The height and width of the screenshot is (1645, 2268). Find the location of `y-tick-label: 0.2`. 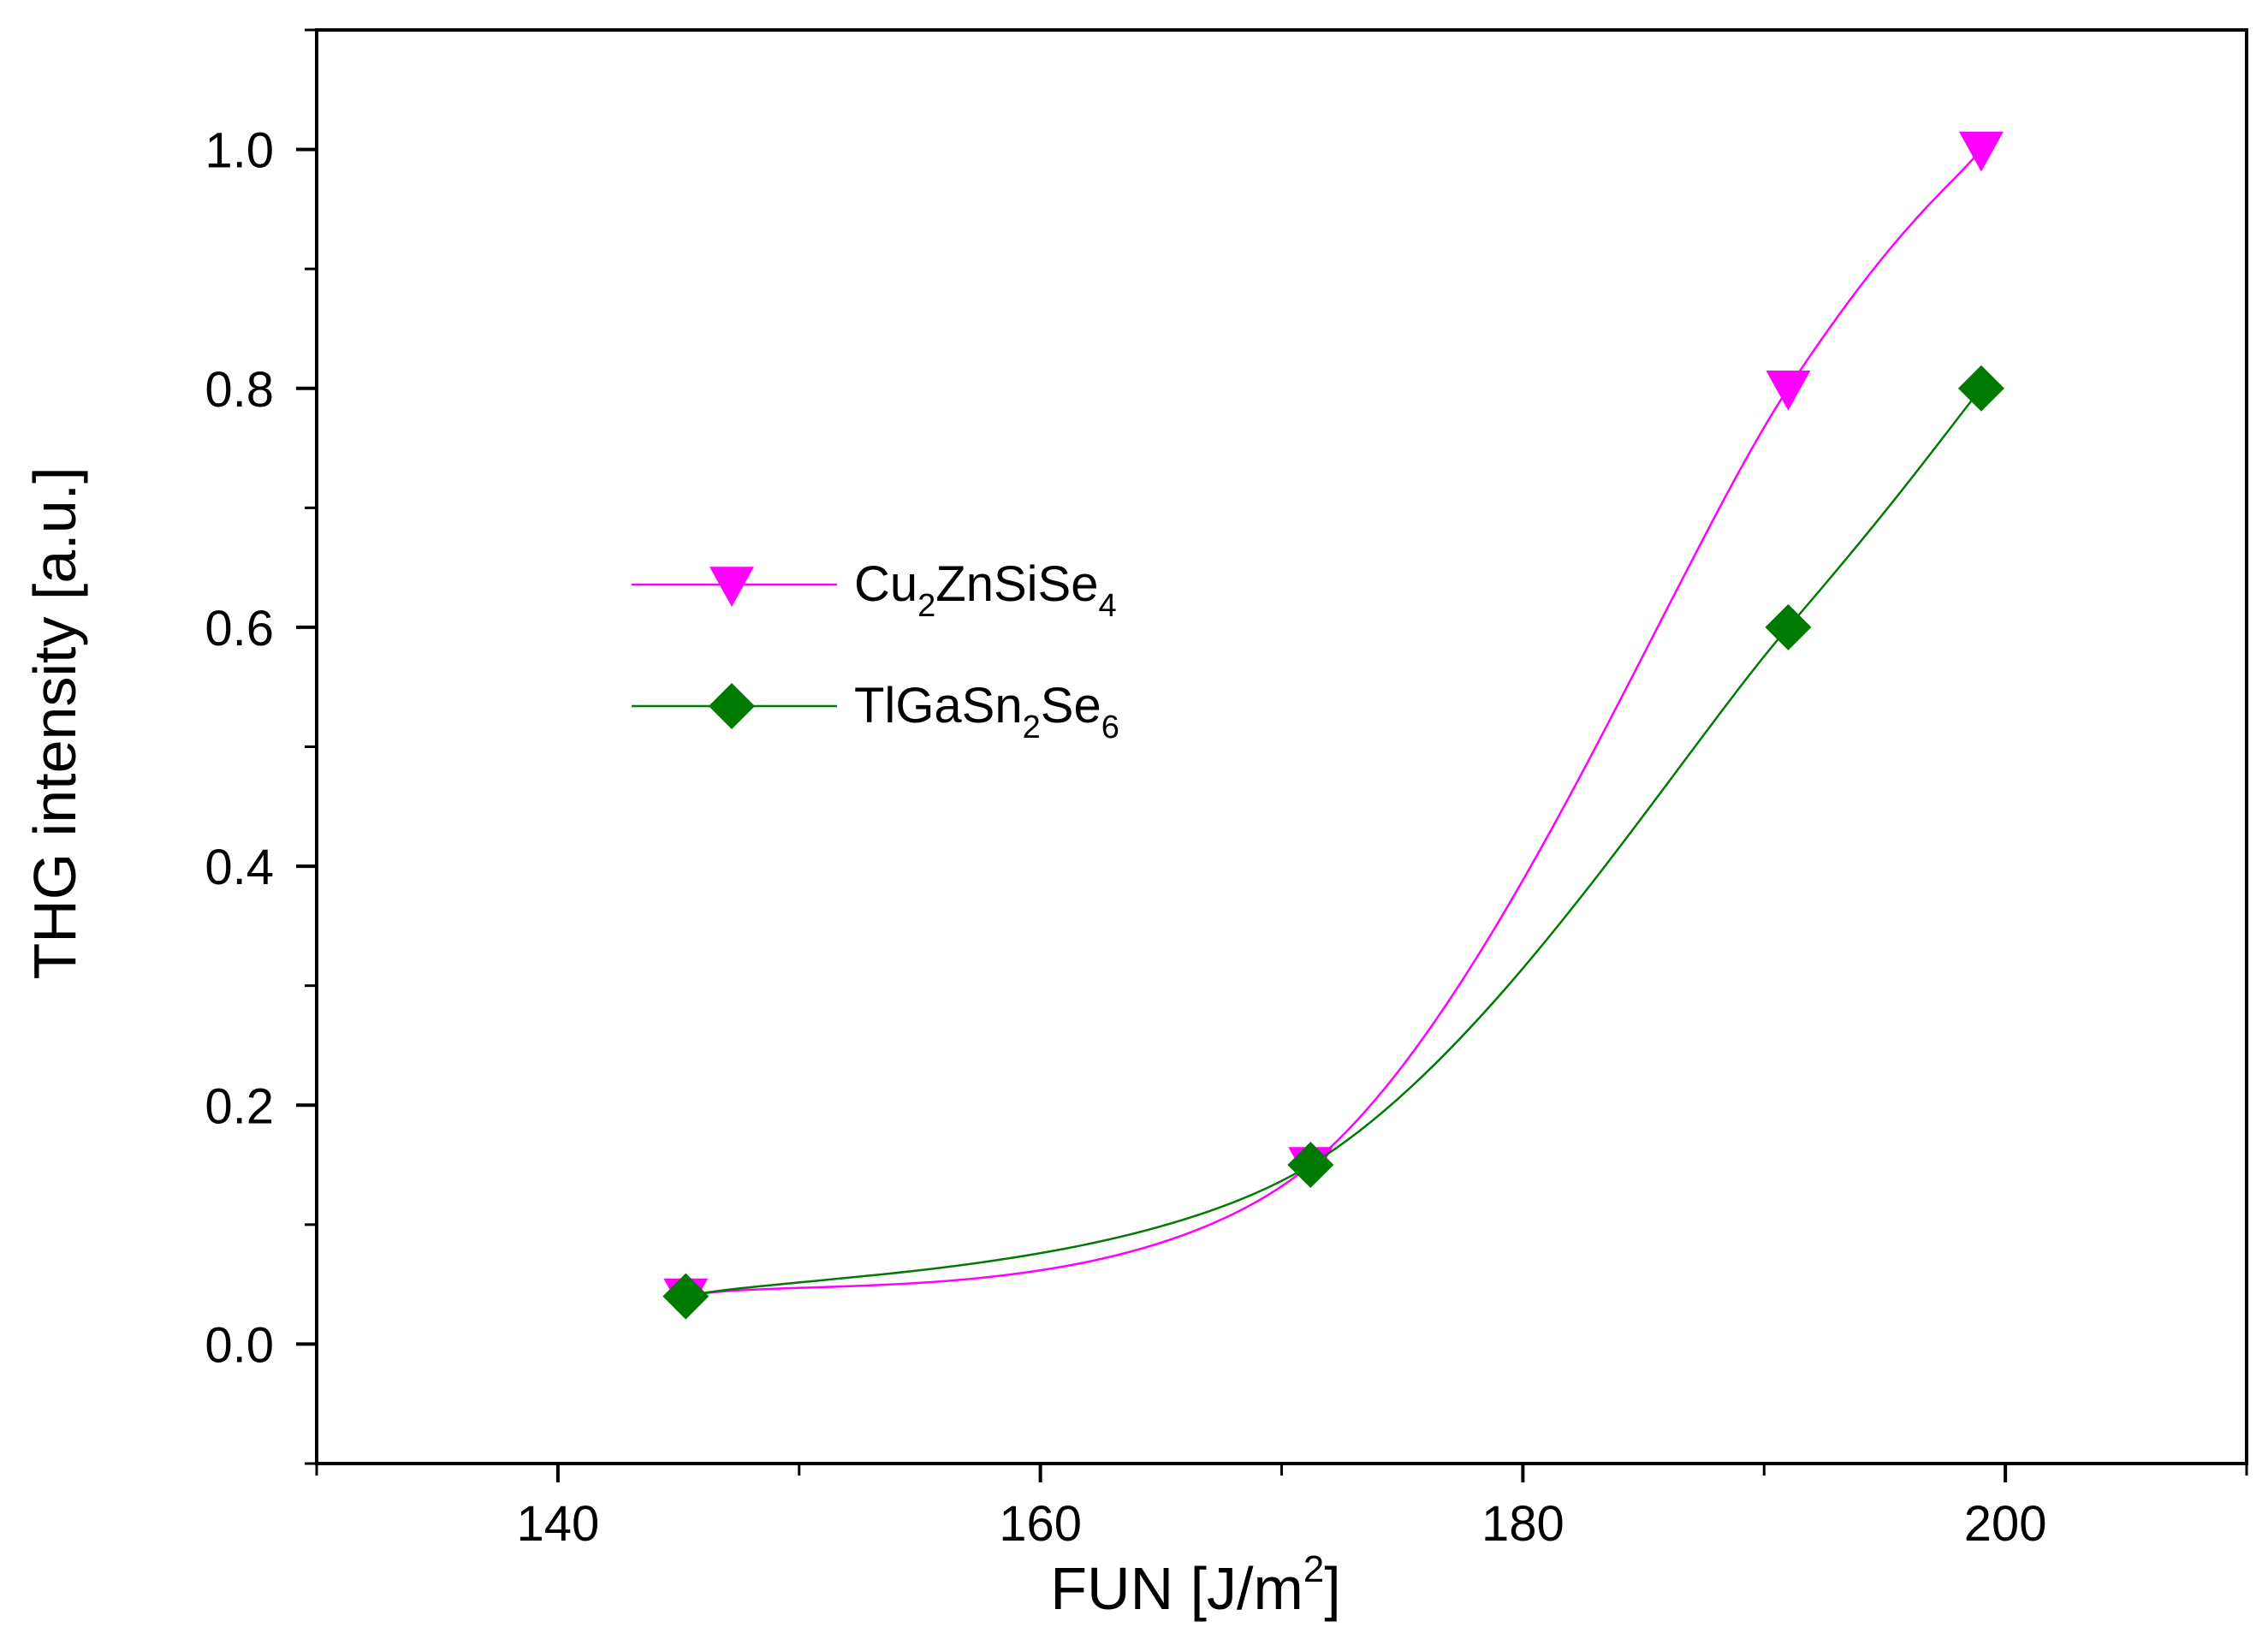

y-tick-label: 0.2 is located at coordinates (240, 1106).